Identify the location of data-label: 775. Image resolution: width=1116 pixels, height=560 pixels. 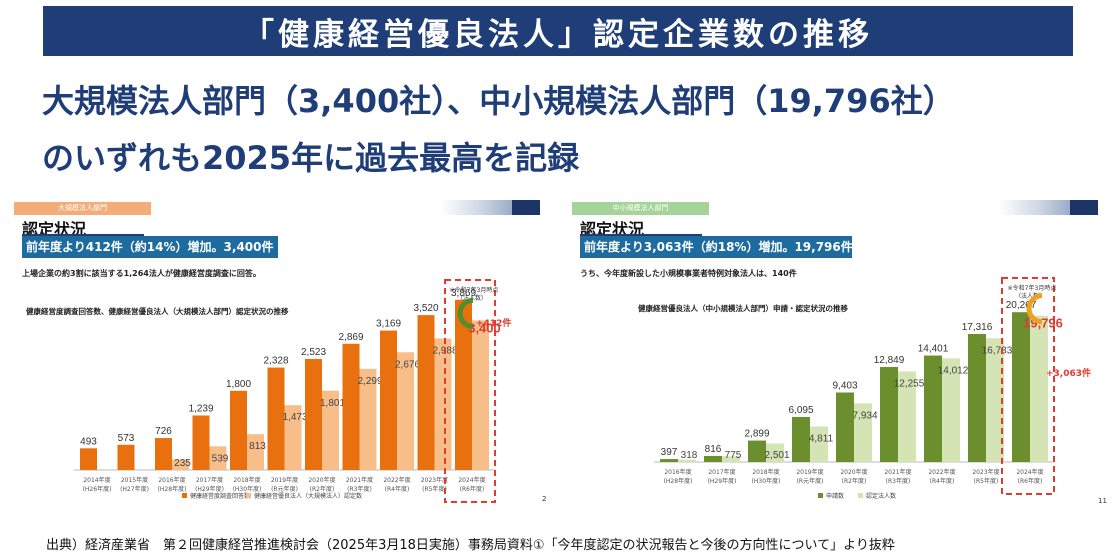
(733, 455).